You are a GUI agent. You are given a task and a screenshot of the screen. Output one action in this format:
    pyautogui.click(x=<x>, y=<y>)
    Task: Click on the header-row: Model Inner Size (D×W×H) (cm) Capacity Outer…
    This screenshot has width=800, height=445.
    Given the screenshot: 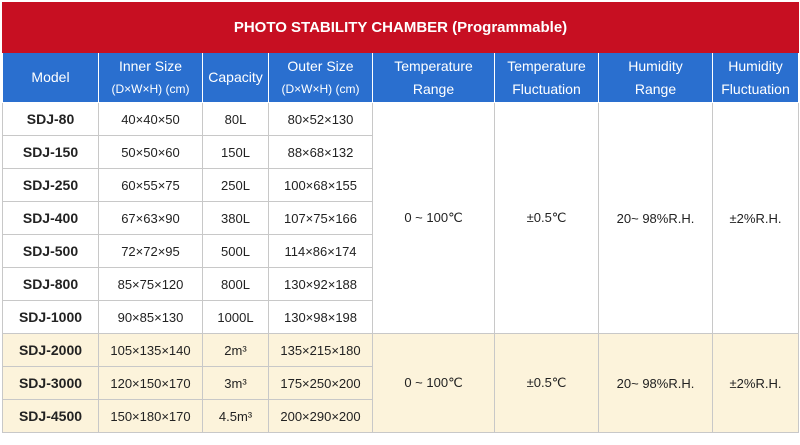 What is the action you would take?
    pyautogui.click(x=400, y=77)
    